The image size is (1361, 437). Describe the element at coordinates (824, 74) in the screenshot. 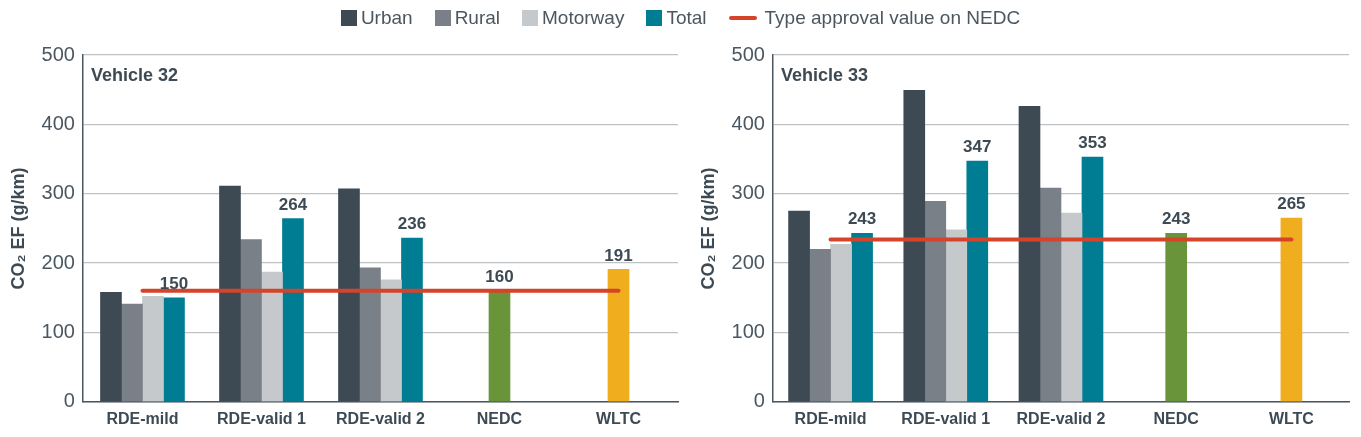

I see `text: Vehicle 33` at that location.